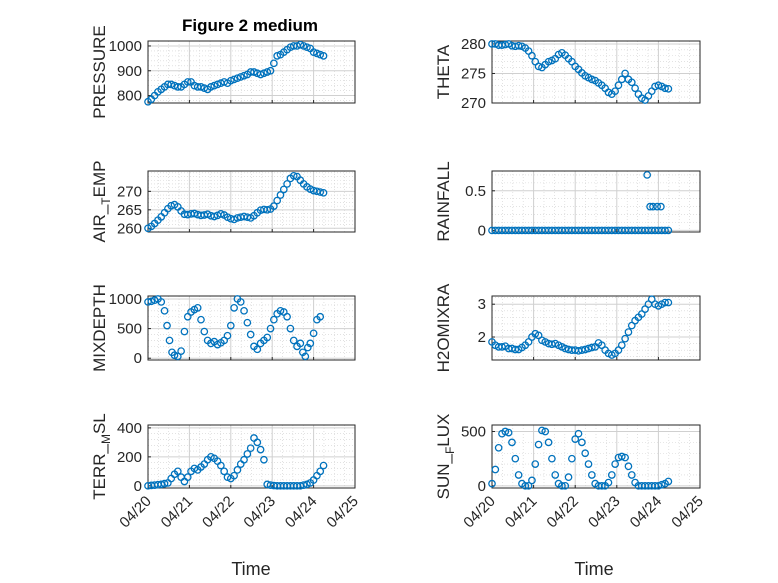 The width and height of the screenshot is (778, 583). I want to click on x-tick-label: 04/21, so click(177, 512).